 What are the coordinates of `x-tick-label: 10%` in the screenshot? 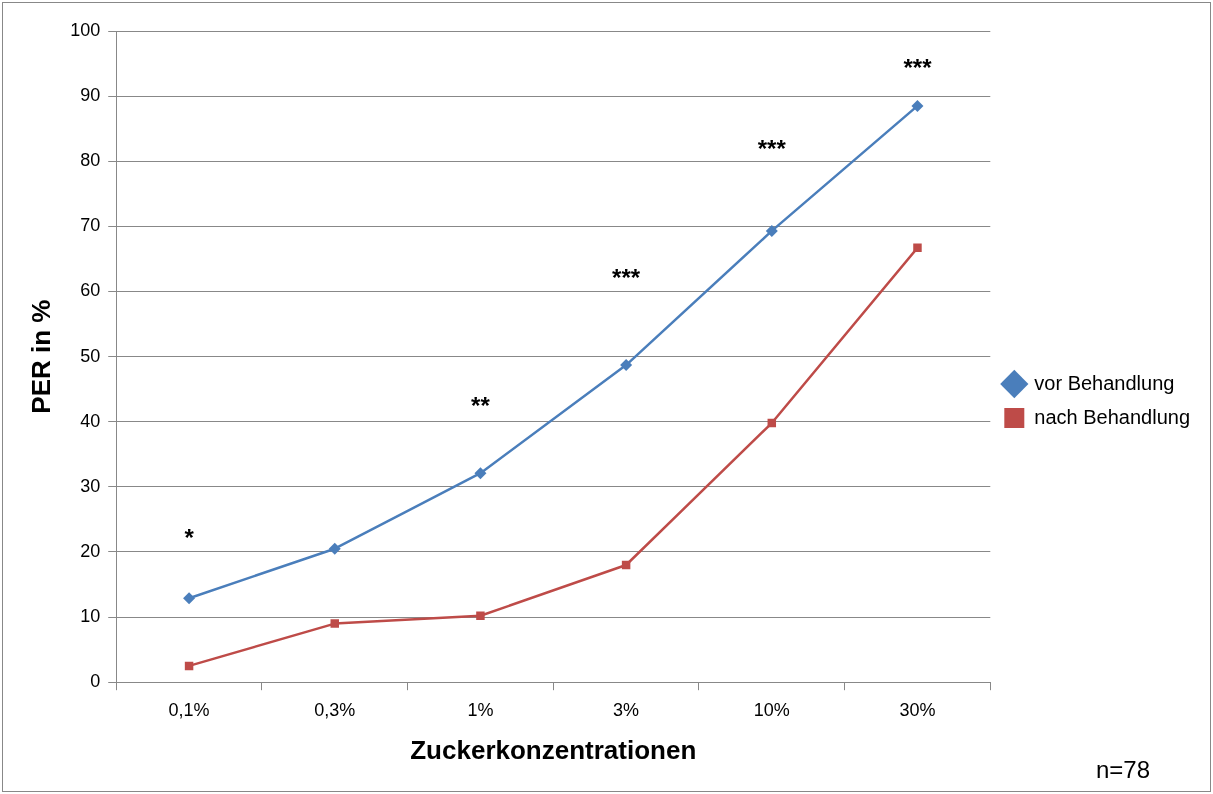 It's located at (771, 709).